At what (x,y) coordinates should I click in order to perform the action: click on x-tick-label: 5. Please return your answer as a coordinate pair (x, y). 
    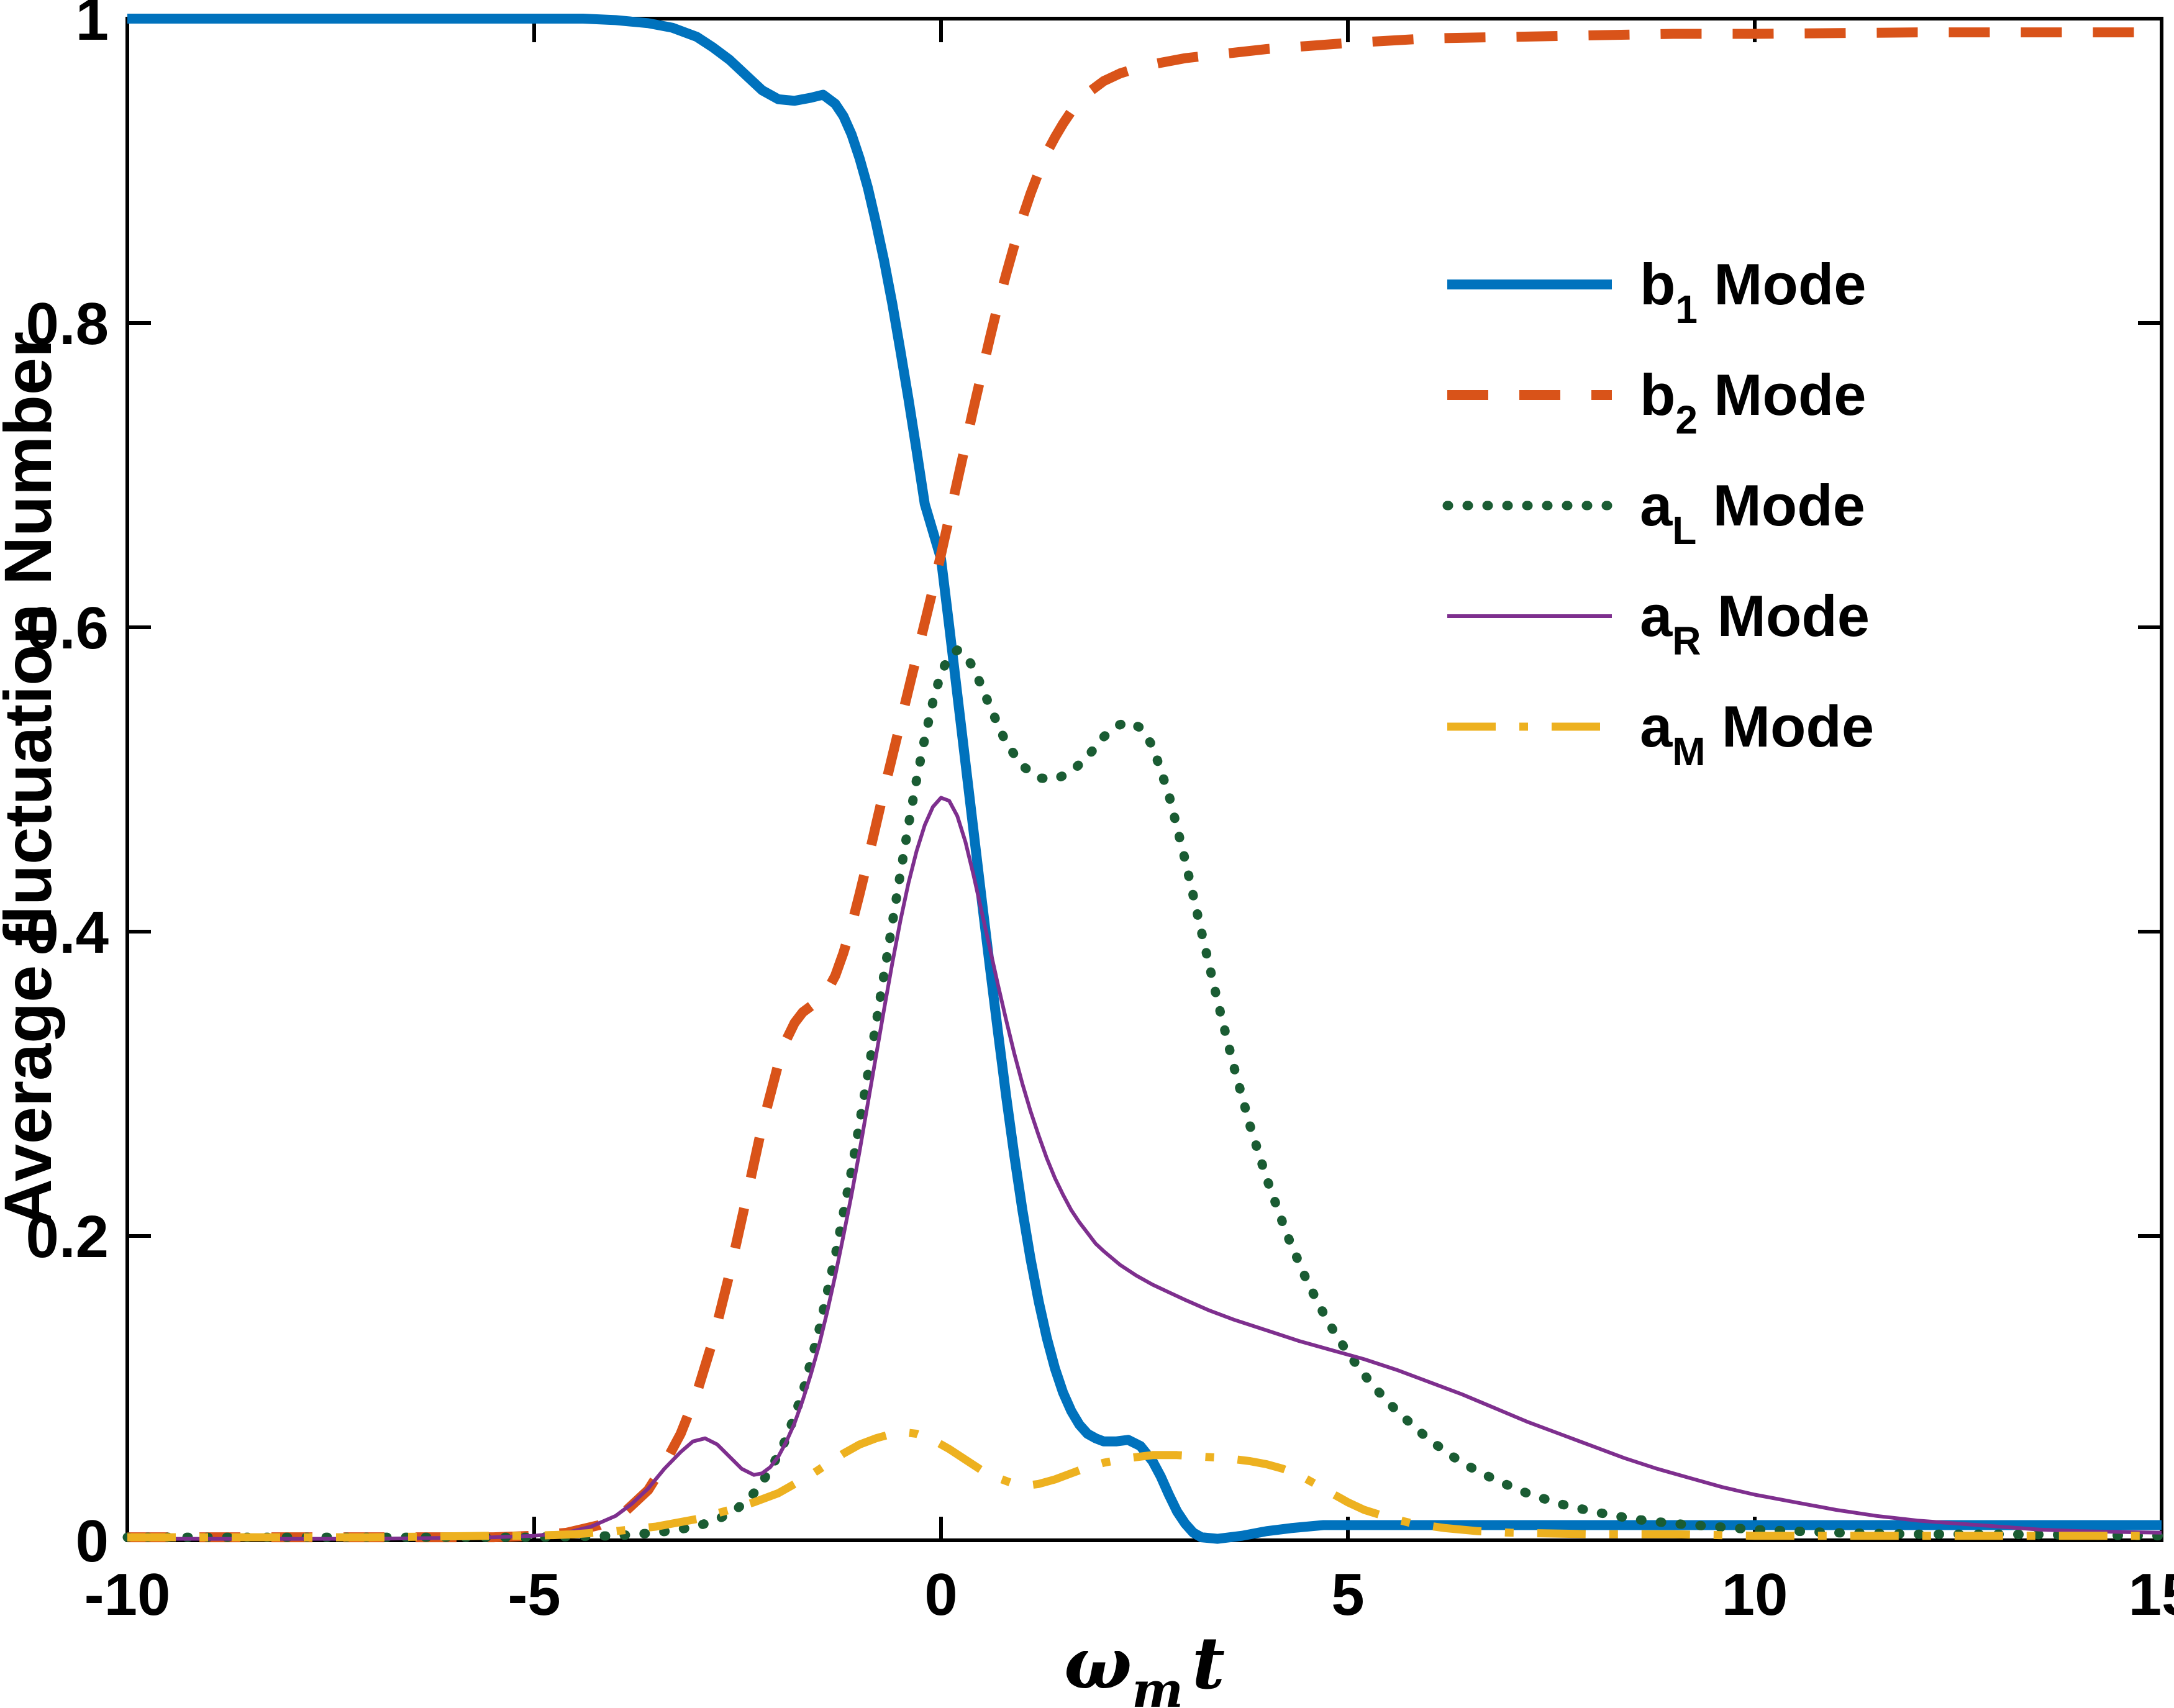
    Looking at the image, I should click on (1347, 1595).